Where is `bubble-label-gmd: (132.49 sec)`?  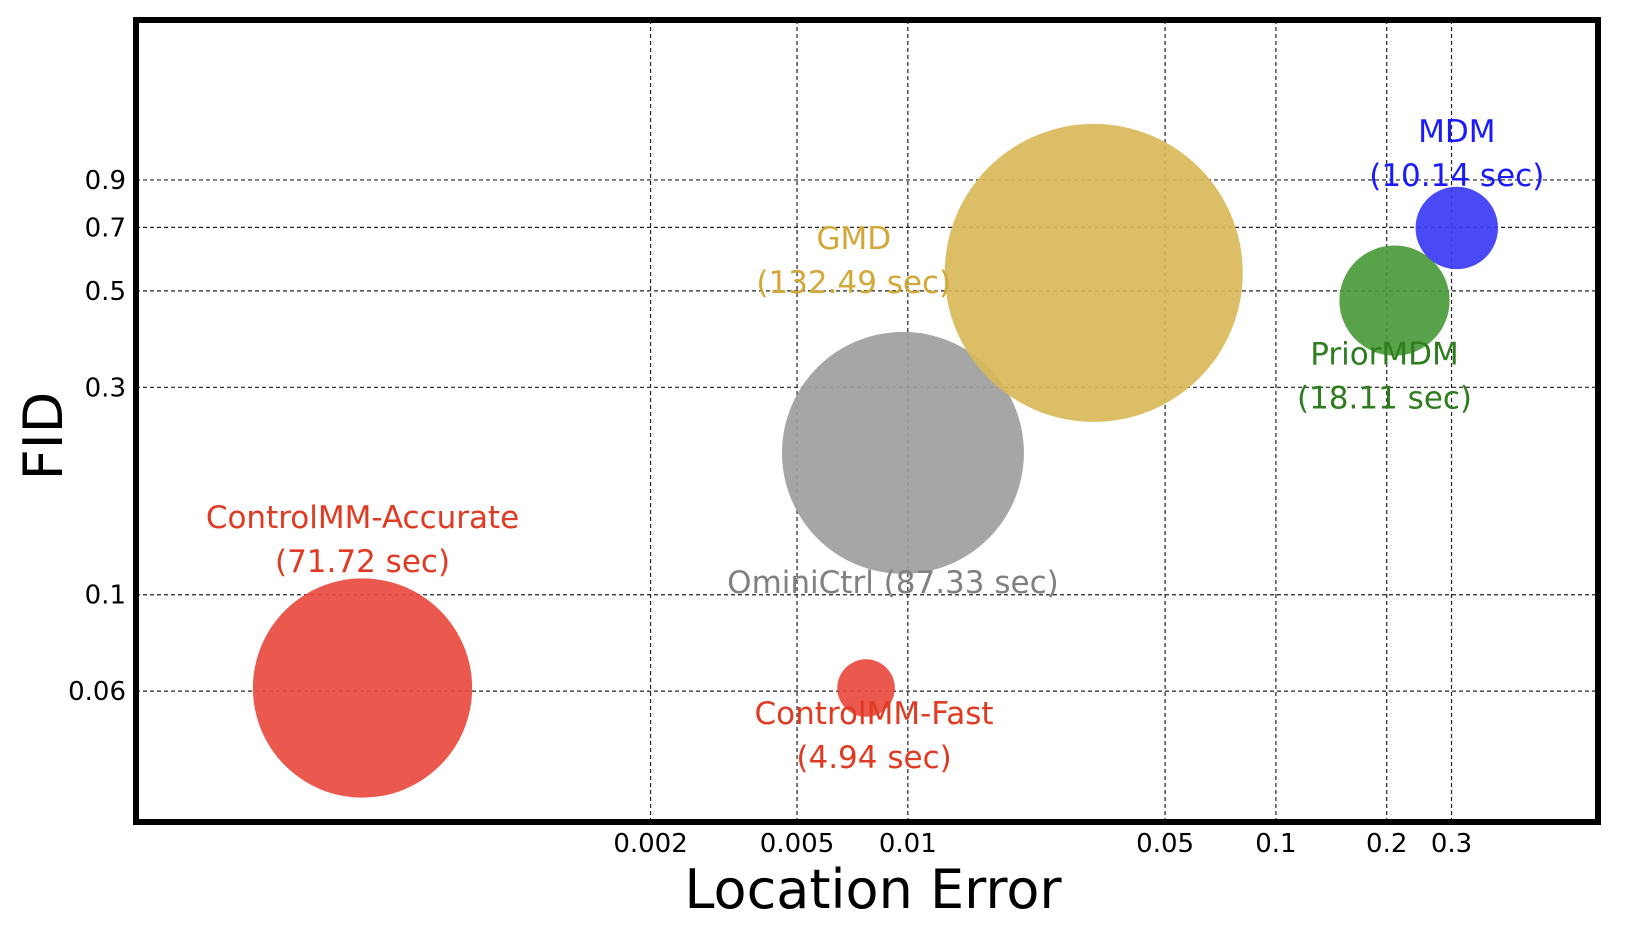
bubble-label-gmd: (132.49 sec) is located at coordinates (853, 283).